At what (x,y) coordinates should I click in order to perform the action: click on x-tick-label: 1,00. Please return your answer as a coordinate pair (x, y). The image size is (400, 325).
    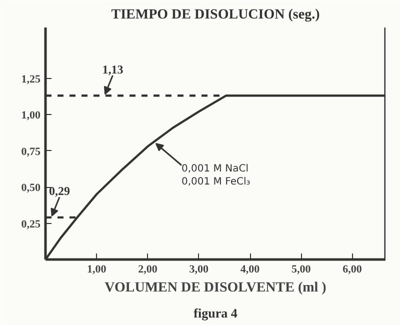
    Looking at the image, I should click on (97, 270).